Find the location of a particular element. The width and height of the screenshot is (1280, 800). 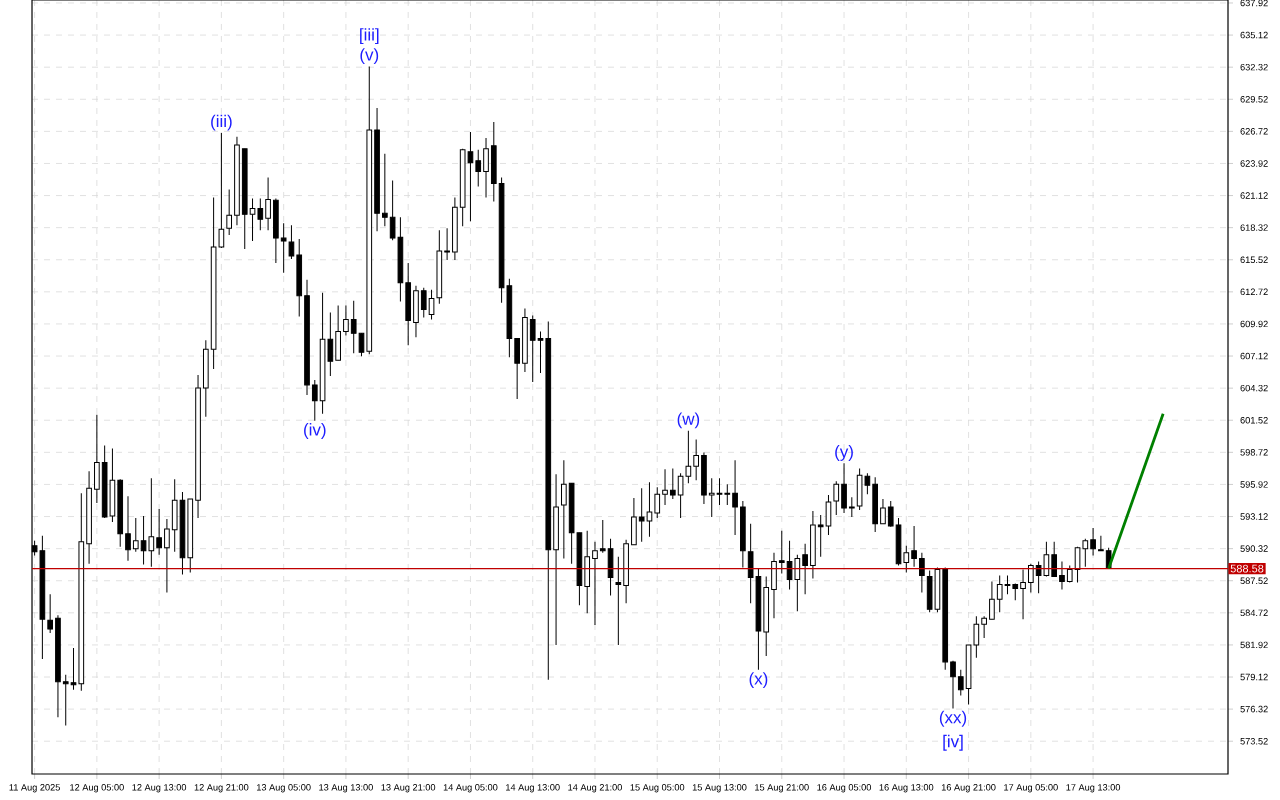

y-tick-label: 607.12 is located at coordinates (1254, 356).